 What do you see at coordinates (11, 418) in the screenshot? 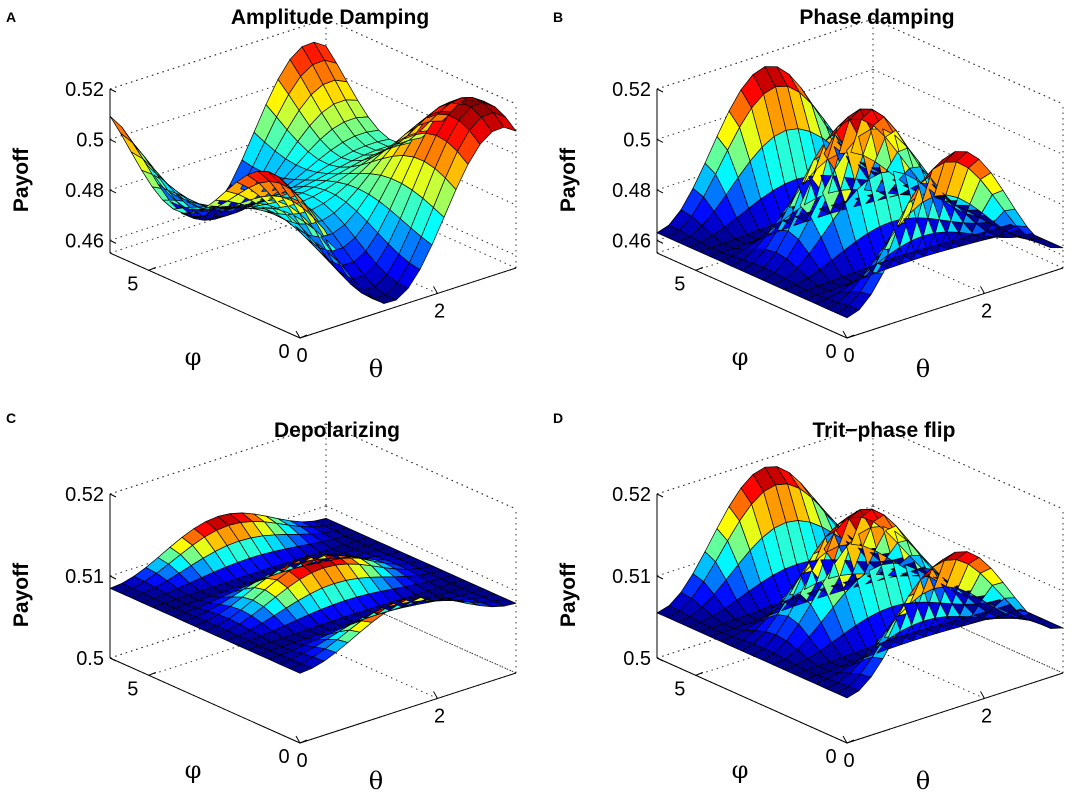
I see `panel-letter: C` at bounding box center [11, 418].